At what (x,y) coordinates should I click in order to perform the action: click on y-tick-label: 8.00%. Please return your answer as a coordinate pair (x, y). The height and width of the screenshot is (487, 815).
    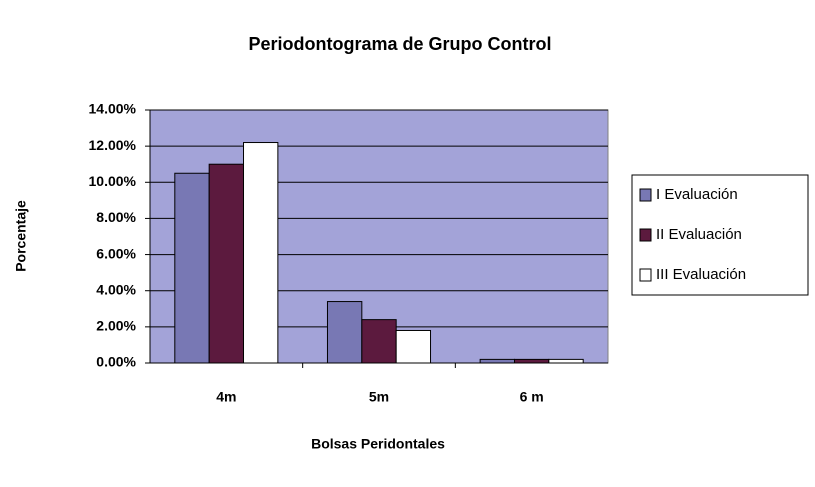
    Looking at the image, I should click on (116, 217).